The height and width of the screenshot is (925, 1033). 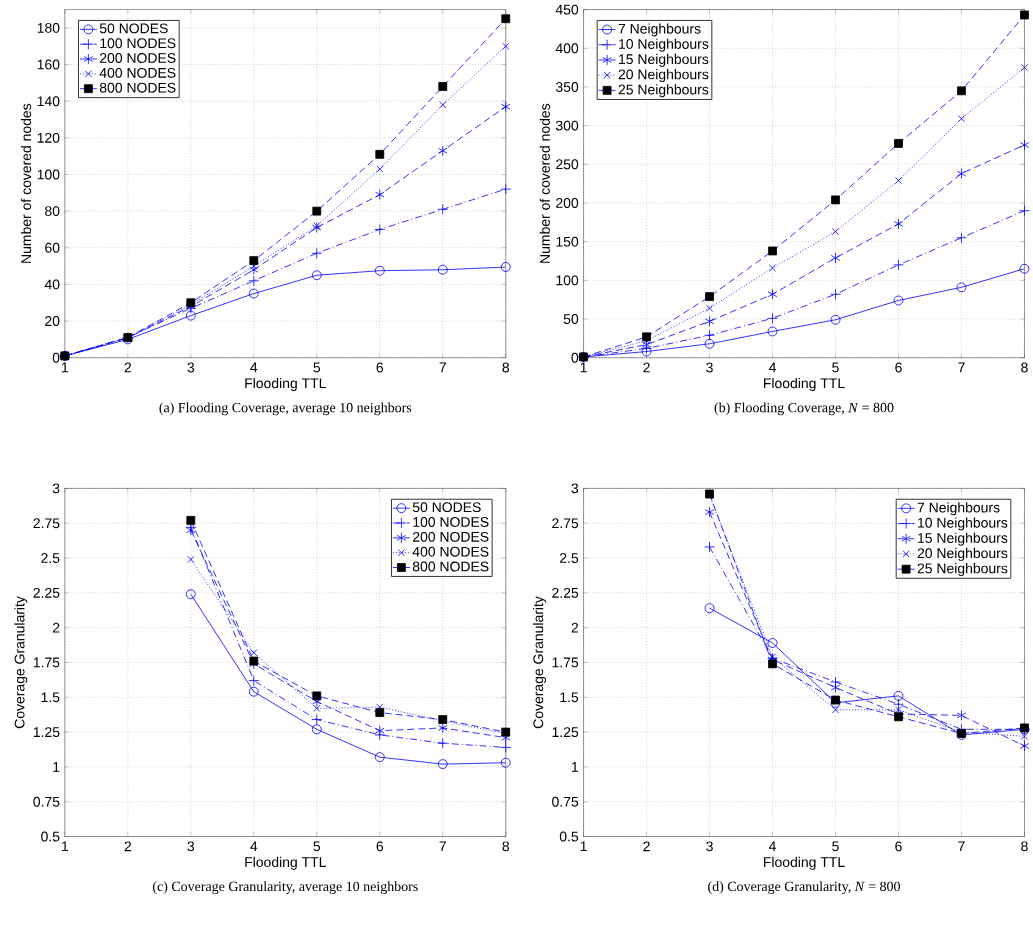 What do you see at coordinates (52, 284) in the screenshot?
I see `y-tick-label: 40` at bounding box center [52, 284].